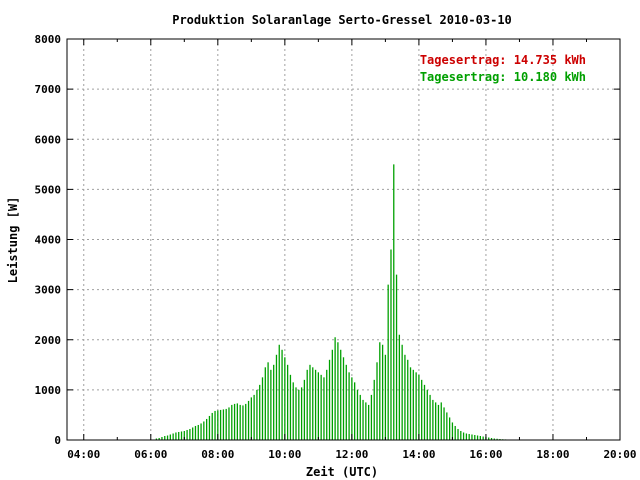 Image resolution: width=640 pixels, height=480 pixels. What do you see at coordinates (217, 454) in the screenshot?
I see `x-tick-label: 08:00` at bounding box center [217, 454].